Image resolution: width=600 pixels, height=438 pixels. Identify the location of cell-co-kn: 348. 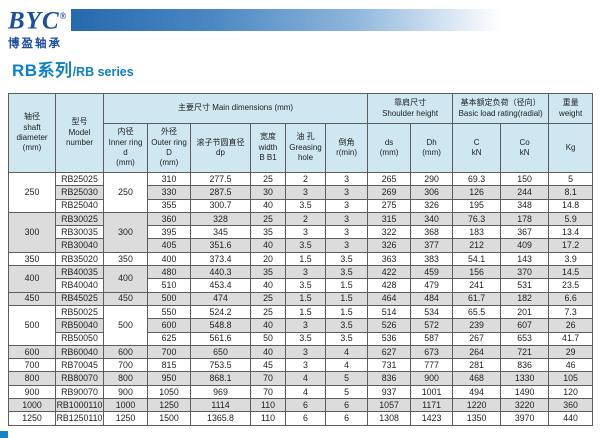
(525, 205).